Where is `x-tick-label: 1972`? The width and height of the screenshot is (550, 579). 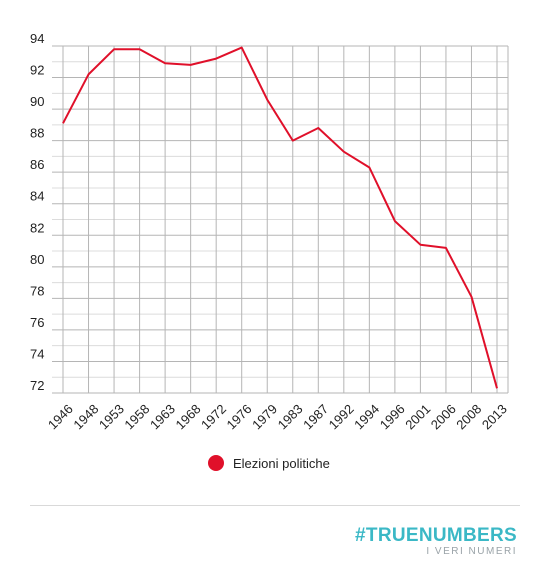
x-tick-label: 1972 is located at coordinates (213, 416).